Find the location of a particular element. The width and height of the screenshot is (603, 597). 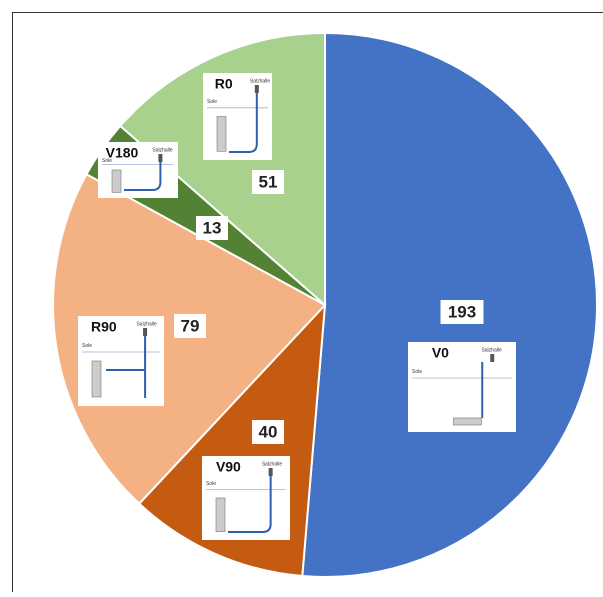

value-label: 193 is located at coordinates (462, 311).